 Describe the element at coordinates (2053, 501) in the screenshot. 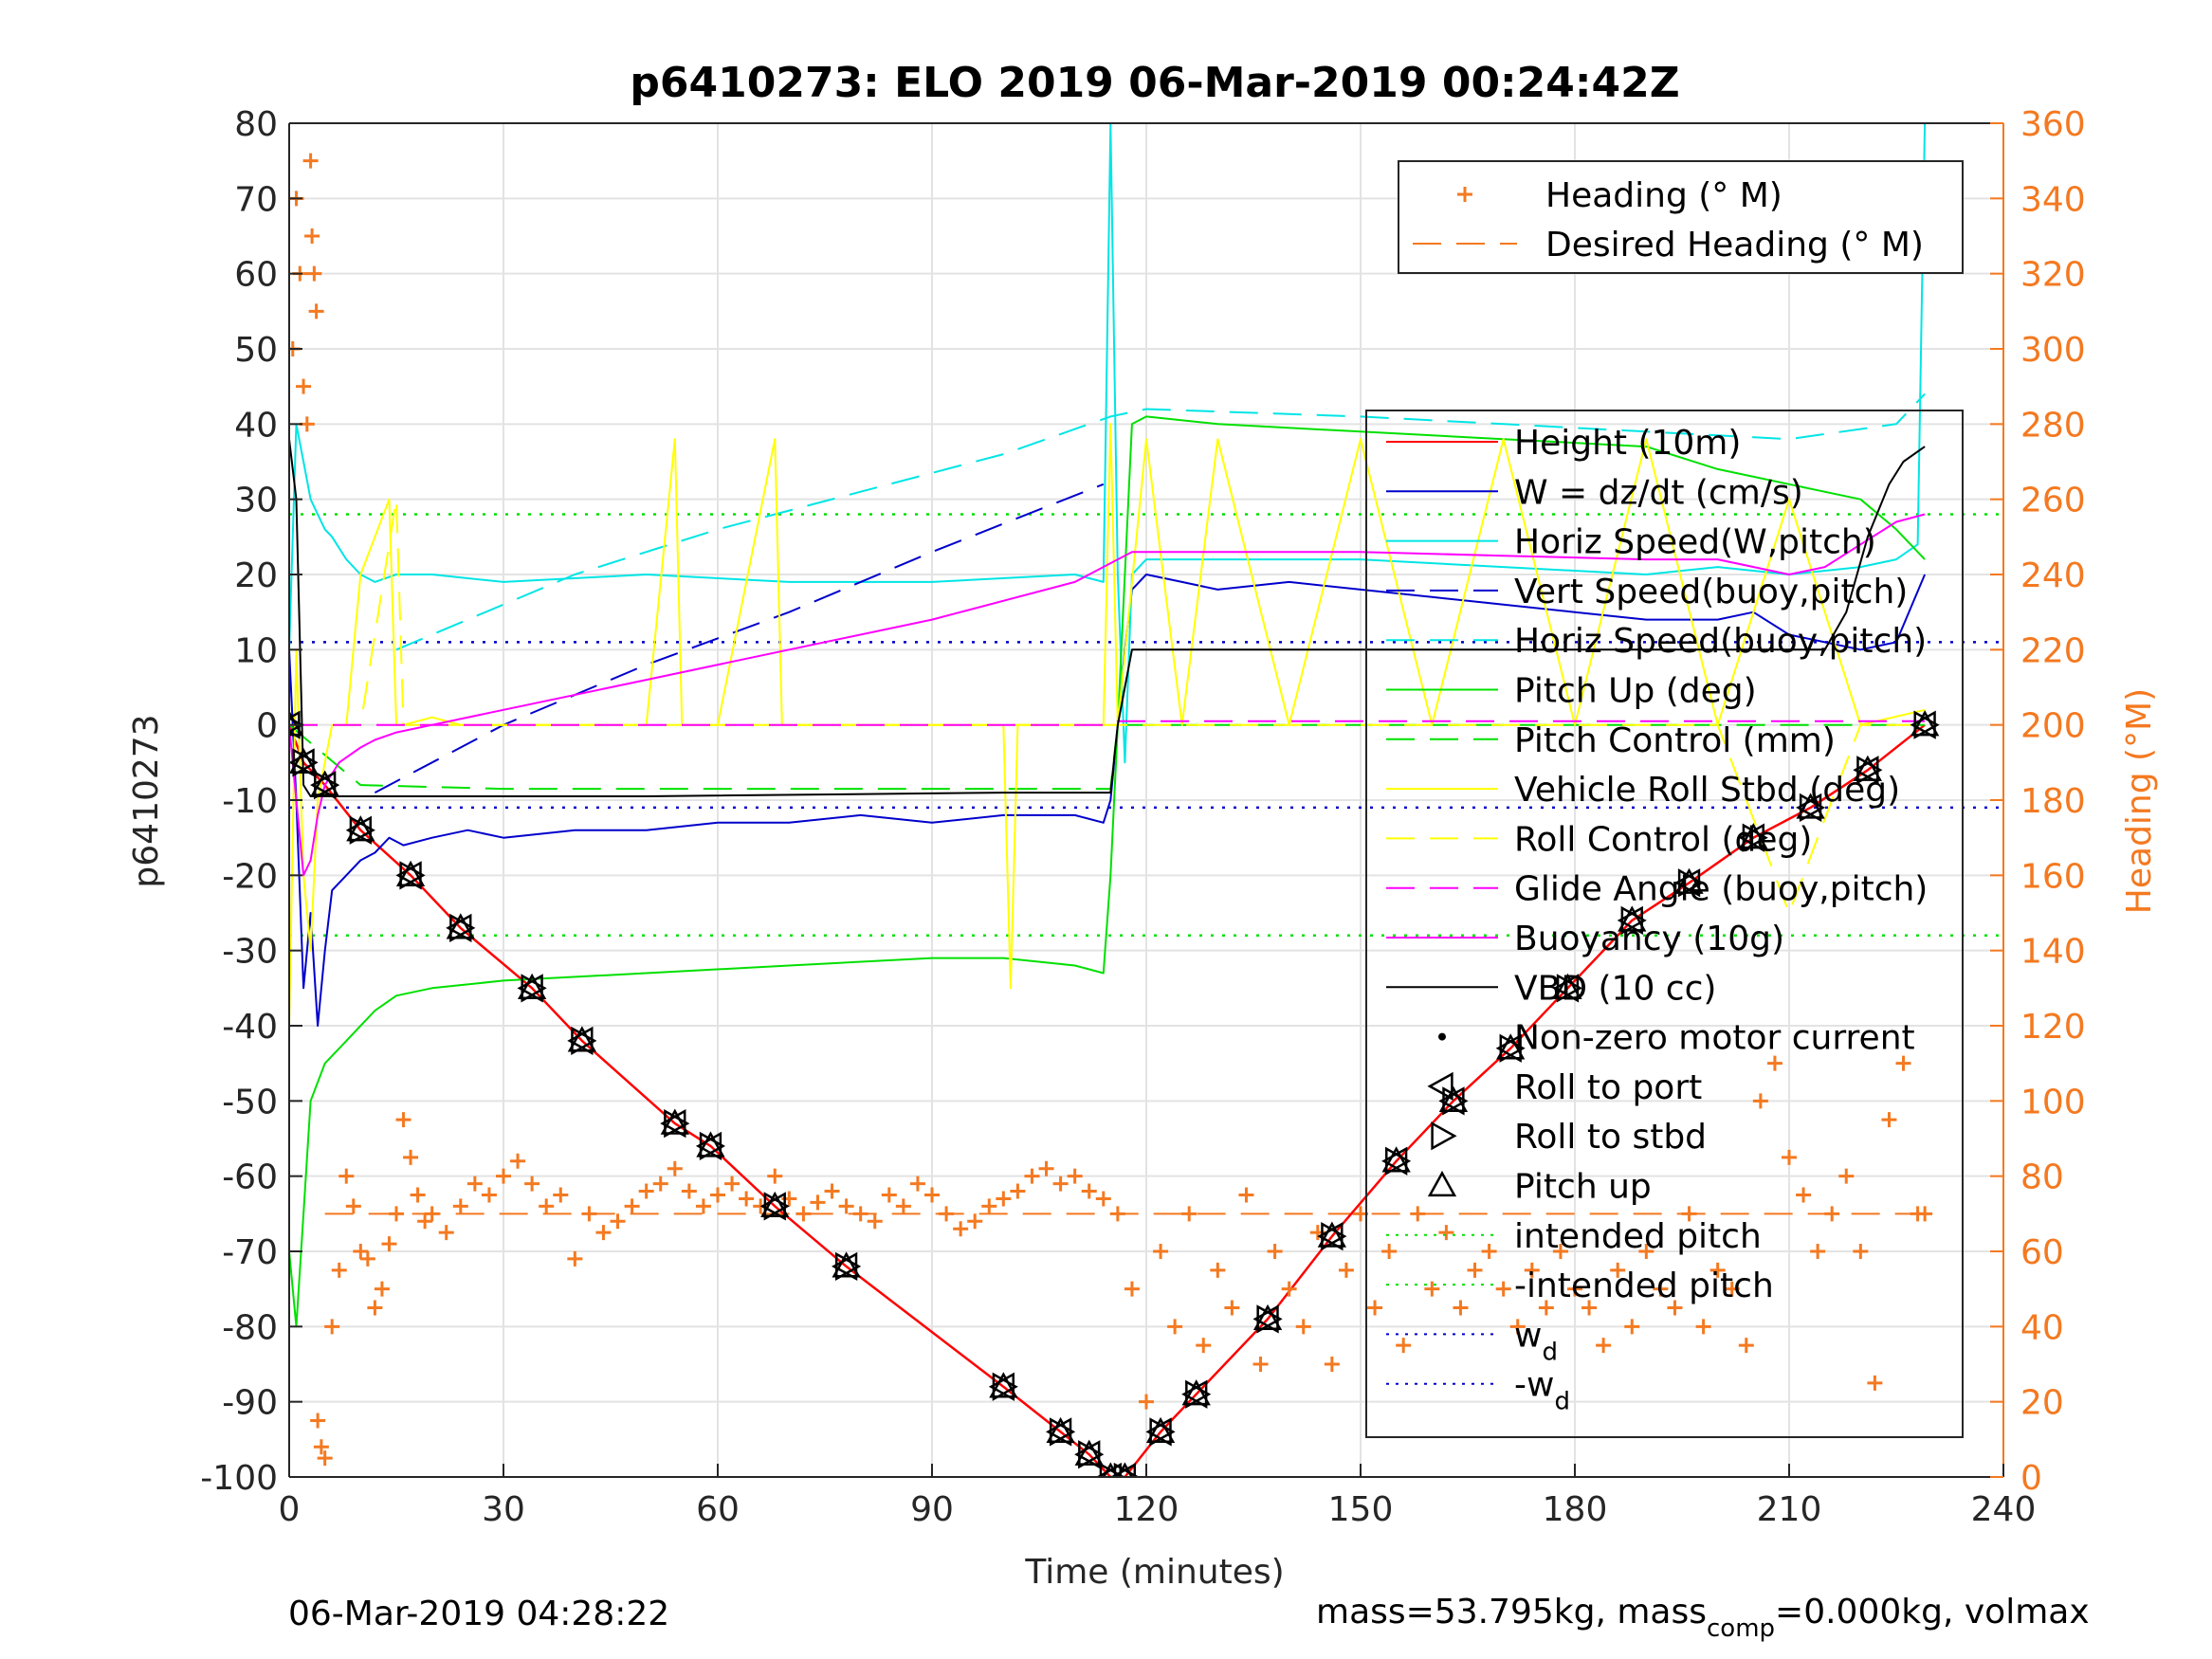

I see `y-tick-right-label: 260` at that location.